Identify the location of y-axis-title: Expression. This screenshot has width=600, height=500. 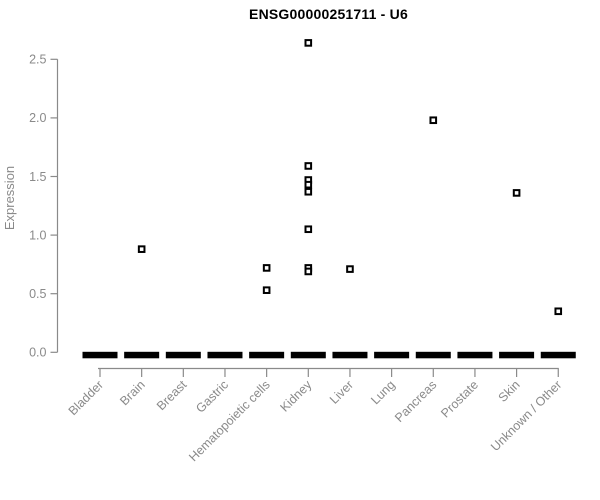
(9, 198).